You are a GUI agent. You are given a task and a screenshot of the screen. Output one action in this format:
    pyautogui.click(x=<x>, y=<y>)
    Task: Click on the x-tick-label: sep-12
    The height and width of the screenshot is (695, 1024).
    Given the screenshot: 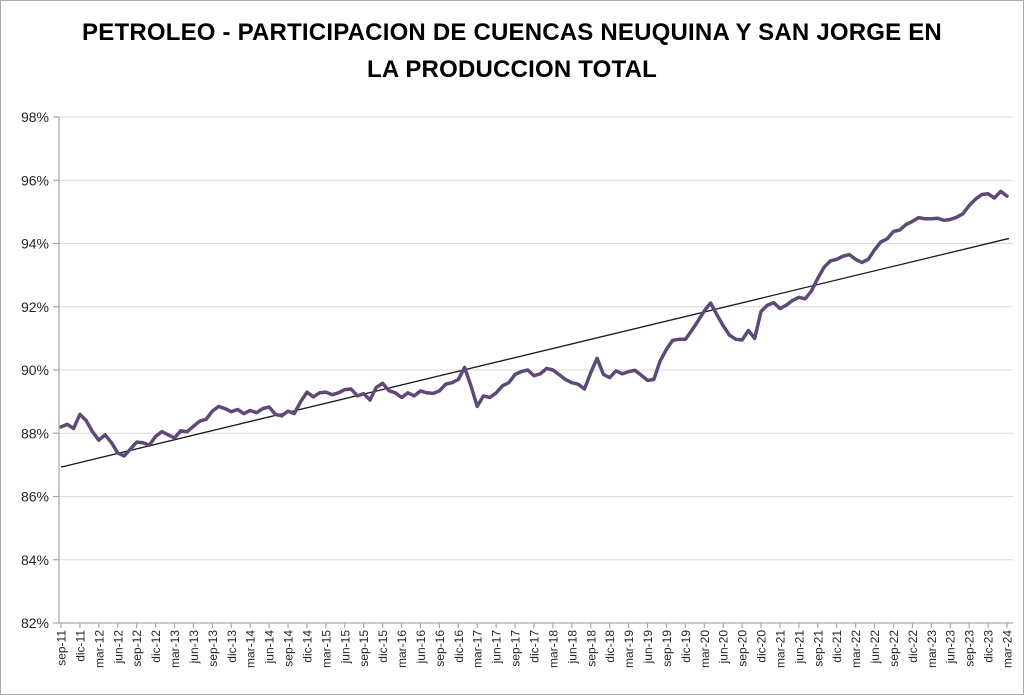 What is the action you would take?
    pyautogui.click(x=137, y=648)
    